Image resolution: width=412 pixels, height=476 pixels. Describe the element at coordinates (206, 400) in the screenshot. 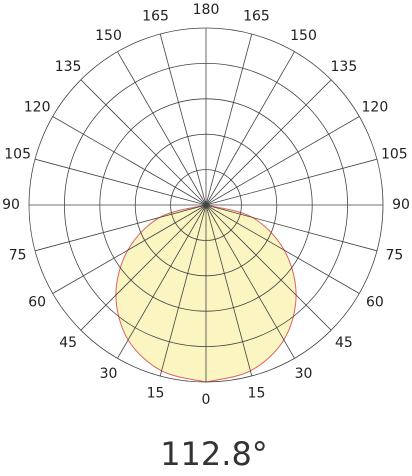

I see `angle-label: 0` at that location.